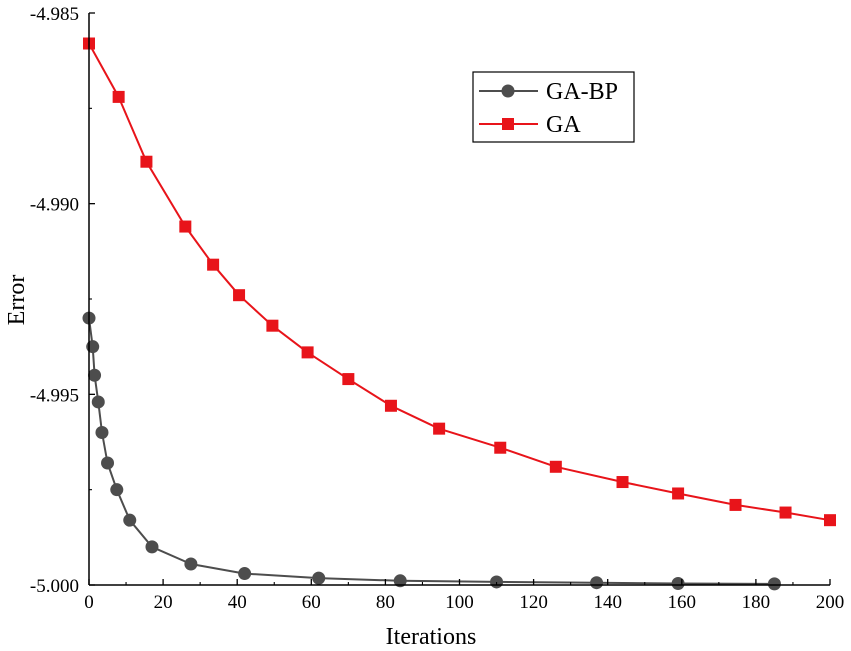  I want to click on x-tick-label: 80, so click(385, 602).